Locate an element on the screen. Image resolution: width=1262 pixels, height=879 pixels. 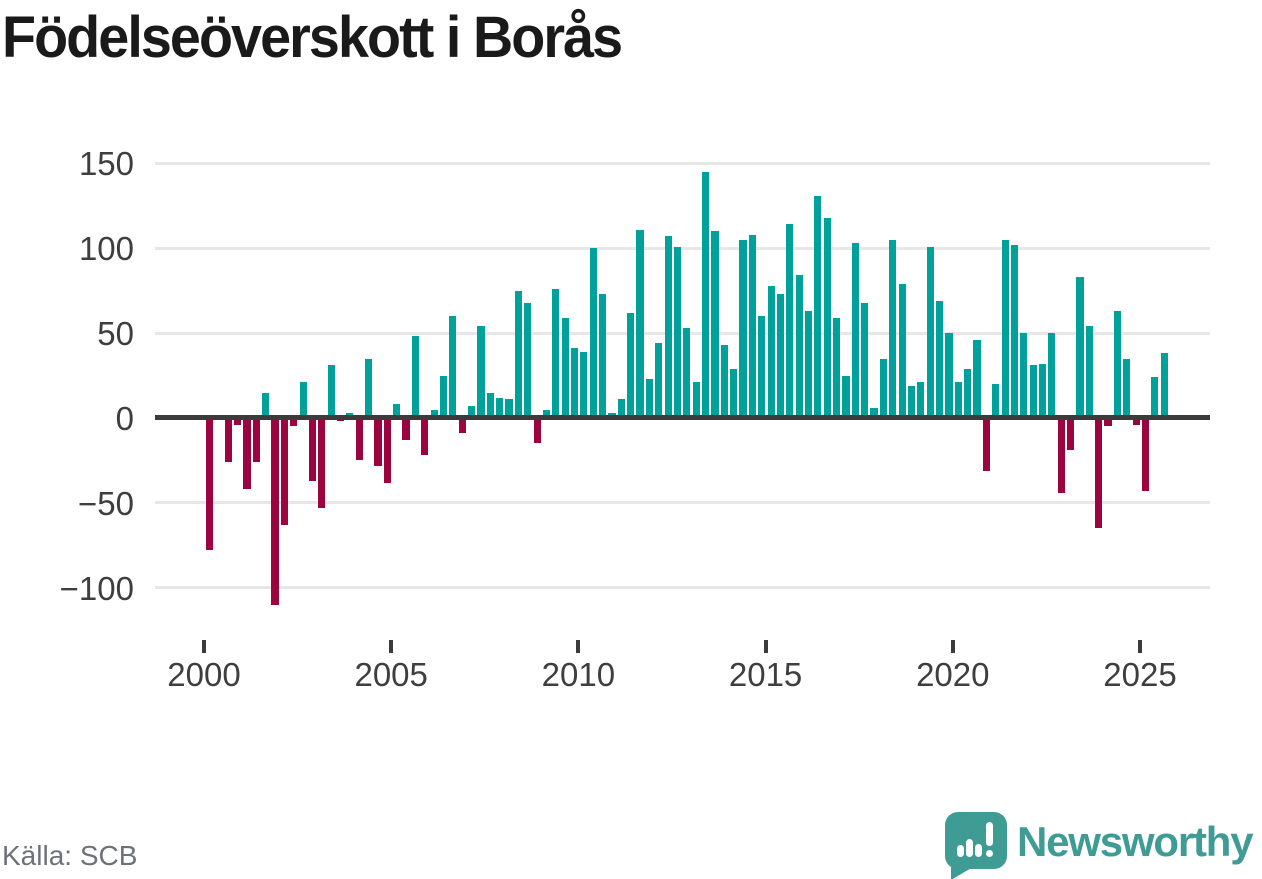
gridline--100 is located at coordinates (682, 588).